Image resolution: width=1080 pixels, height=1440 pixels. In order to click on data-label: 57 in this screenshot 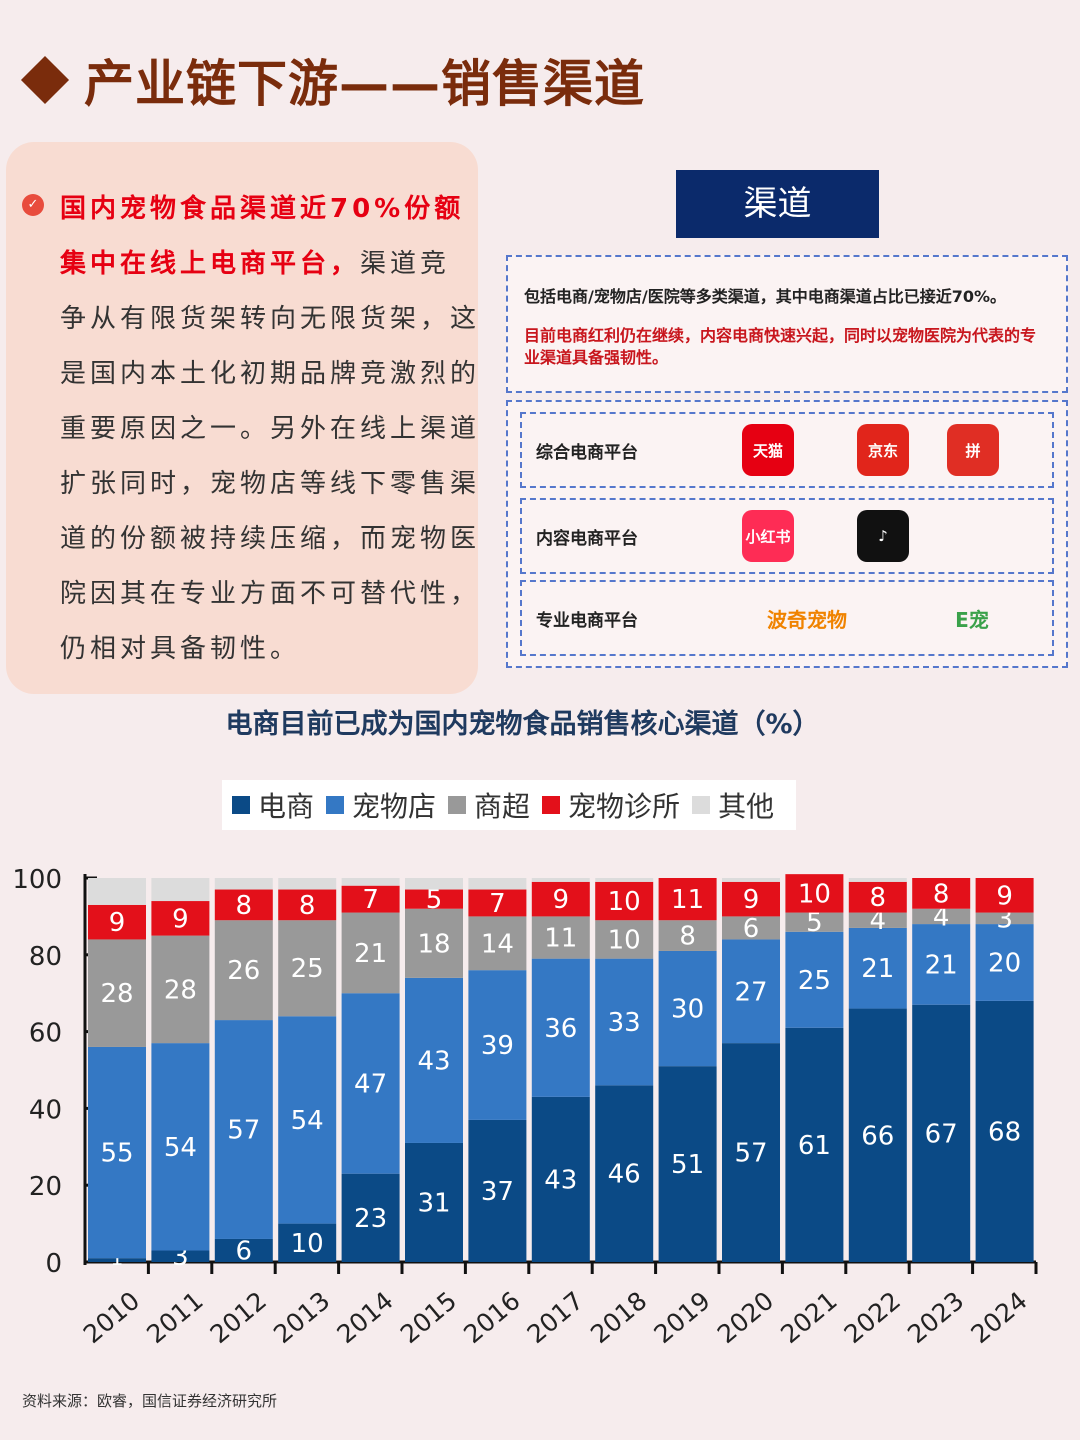, I will do `click(243, 1131)`.